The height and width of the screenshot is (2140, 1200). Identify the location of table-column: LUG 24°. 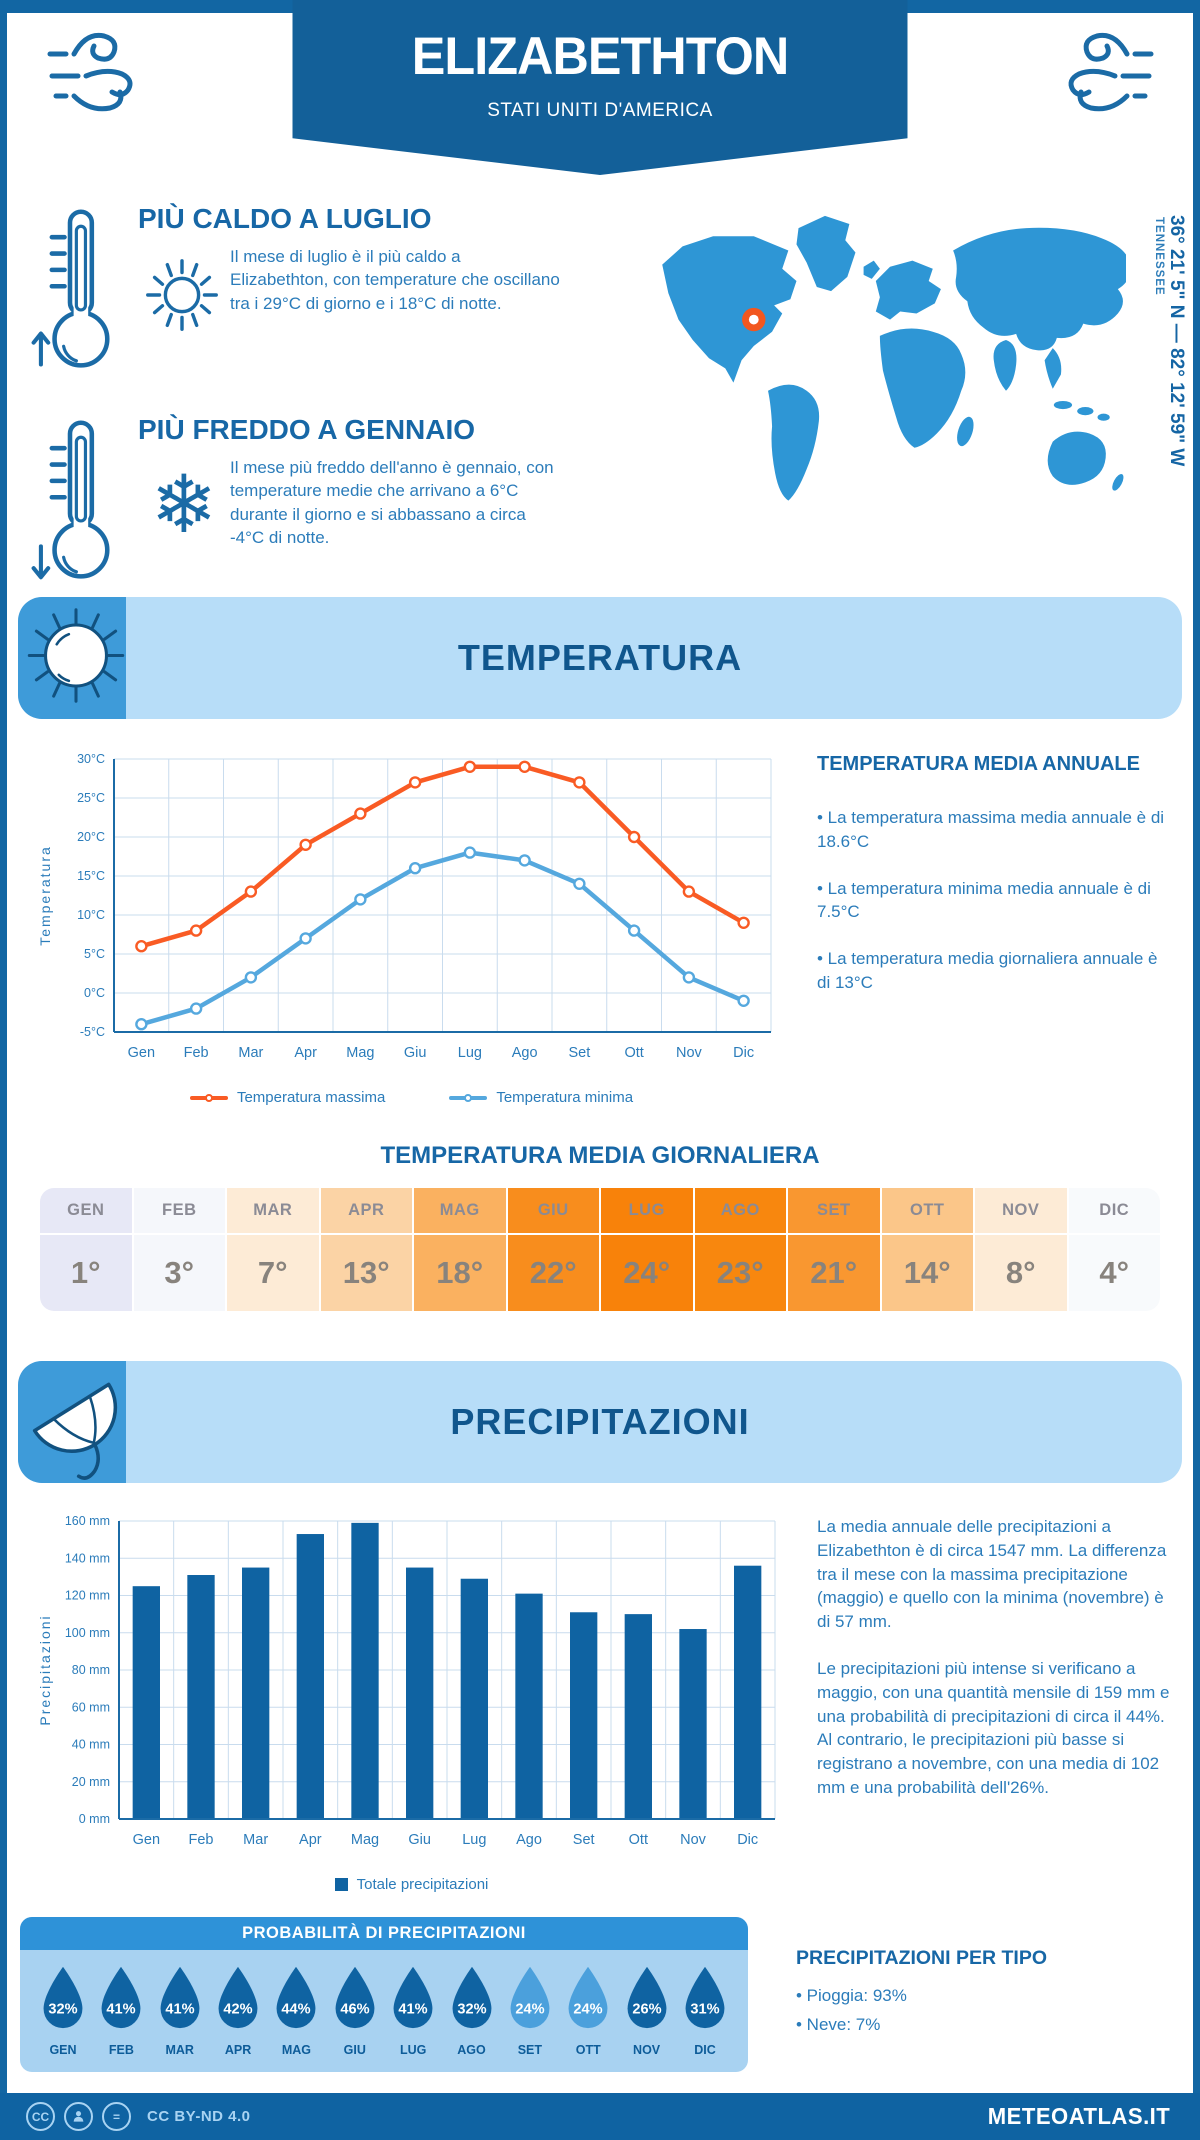
(647, 1249).